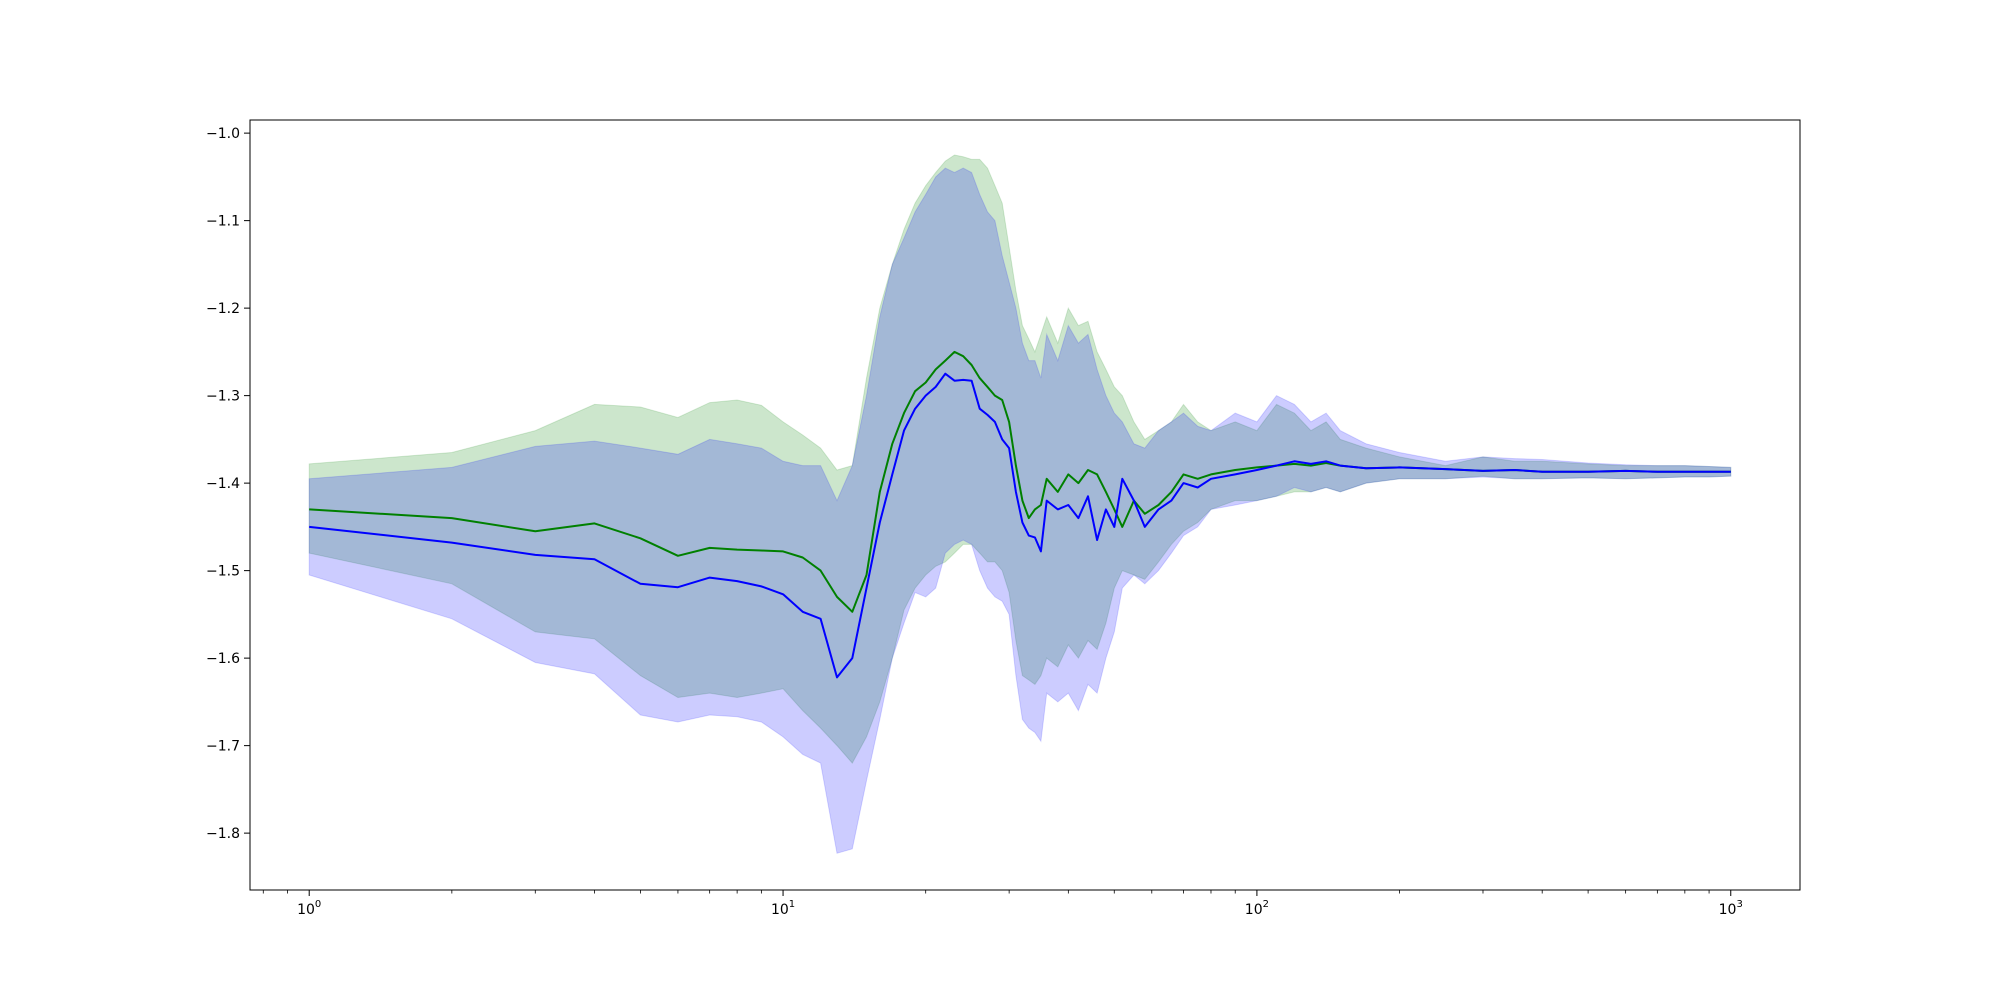 The width and height of the screenshot is (2000, 1000). I want to click on y-tick-label: −1.2, so click(223, 309).